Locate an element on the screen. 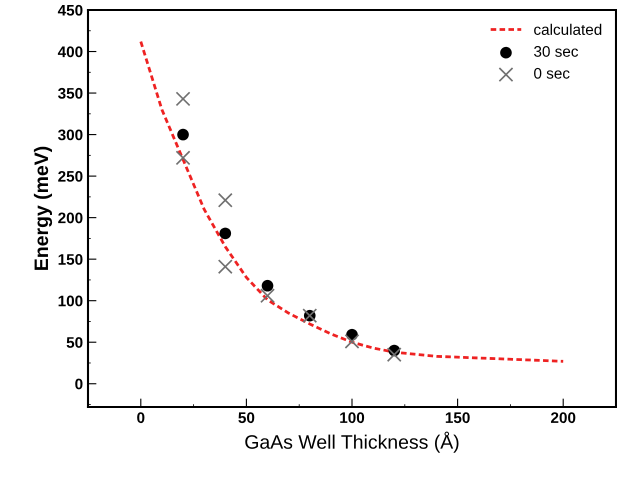  x-tick-label: 50 is located at coordinates (246, 418).